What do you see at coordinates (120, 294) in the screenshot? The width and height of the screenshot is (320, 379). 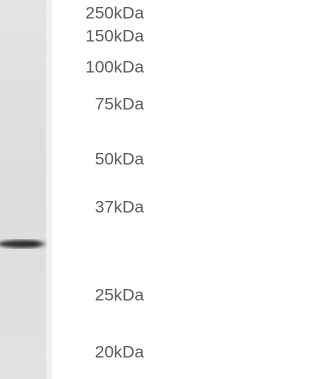 I see `marker-label: 25kDa` at bounding box center [120, 294].